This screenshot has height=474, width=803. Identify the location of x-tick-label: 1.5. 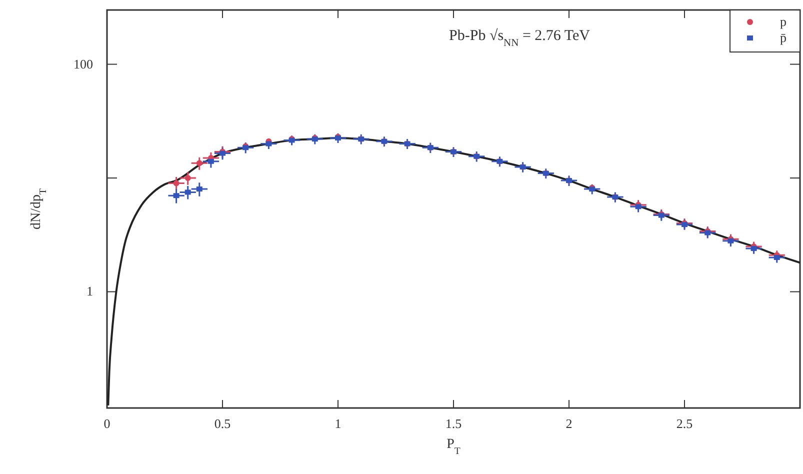
(453, 423).